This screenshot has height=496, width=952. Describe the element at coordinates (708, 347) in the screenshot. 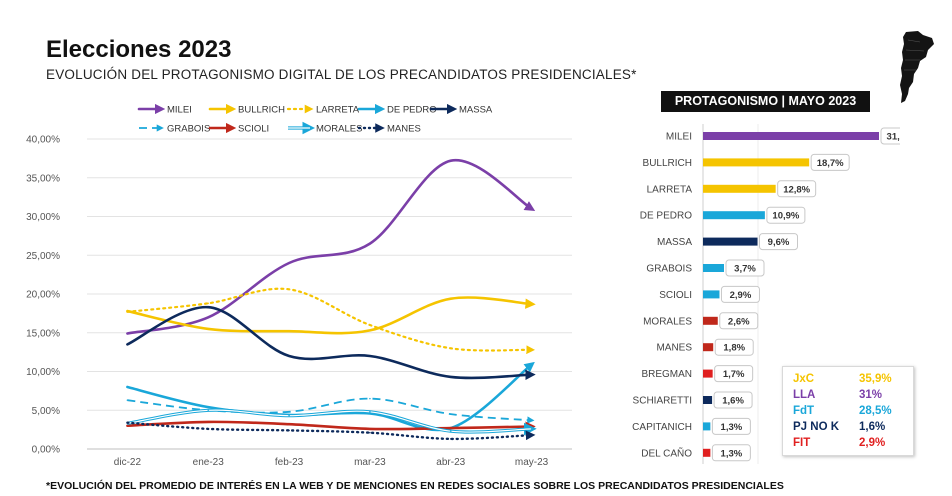

I see `bar-manes` at that location.